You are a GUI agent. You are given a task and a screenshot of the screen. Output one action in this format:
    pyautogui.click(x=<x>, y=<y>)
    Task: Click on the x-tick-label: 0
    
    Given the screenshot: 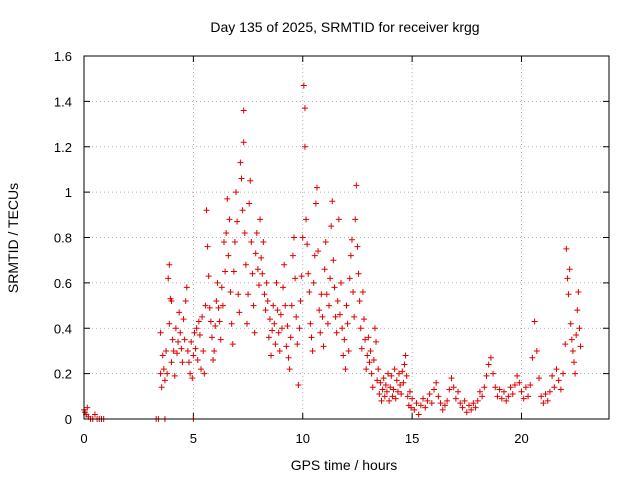 What is the action you would take?
    pyautogui.click(x=83, y=438)
    